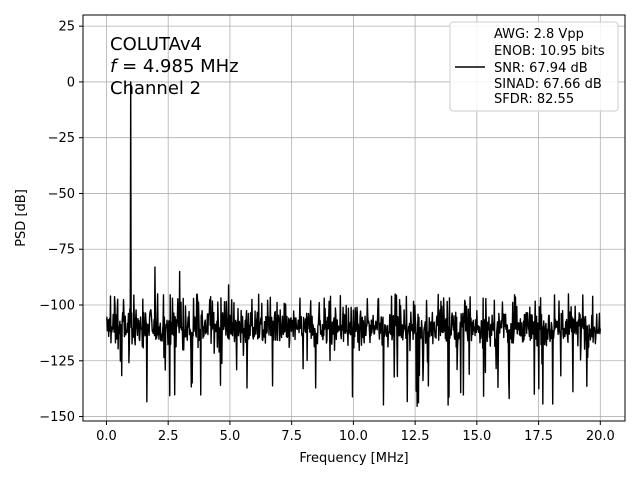  What do you see at coordinates (353, 458) in the screenshot?
I see `x-axis-label: Frequency [MHz]` at bounding box center [353, 458].